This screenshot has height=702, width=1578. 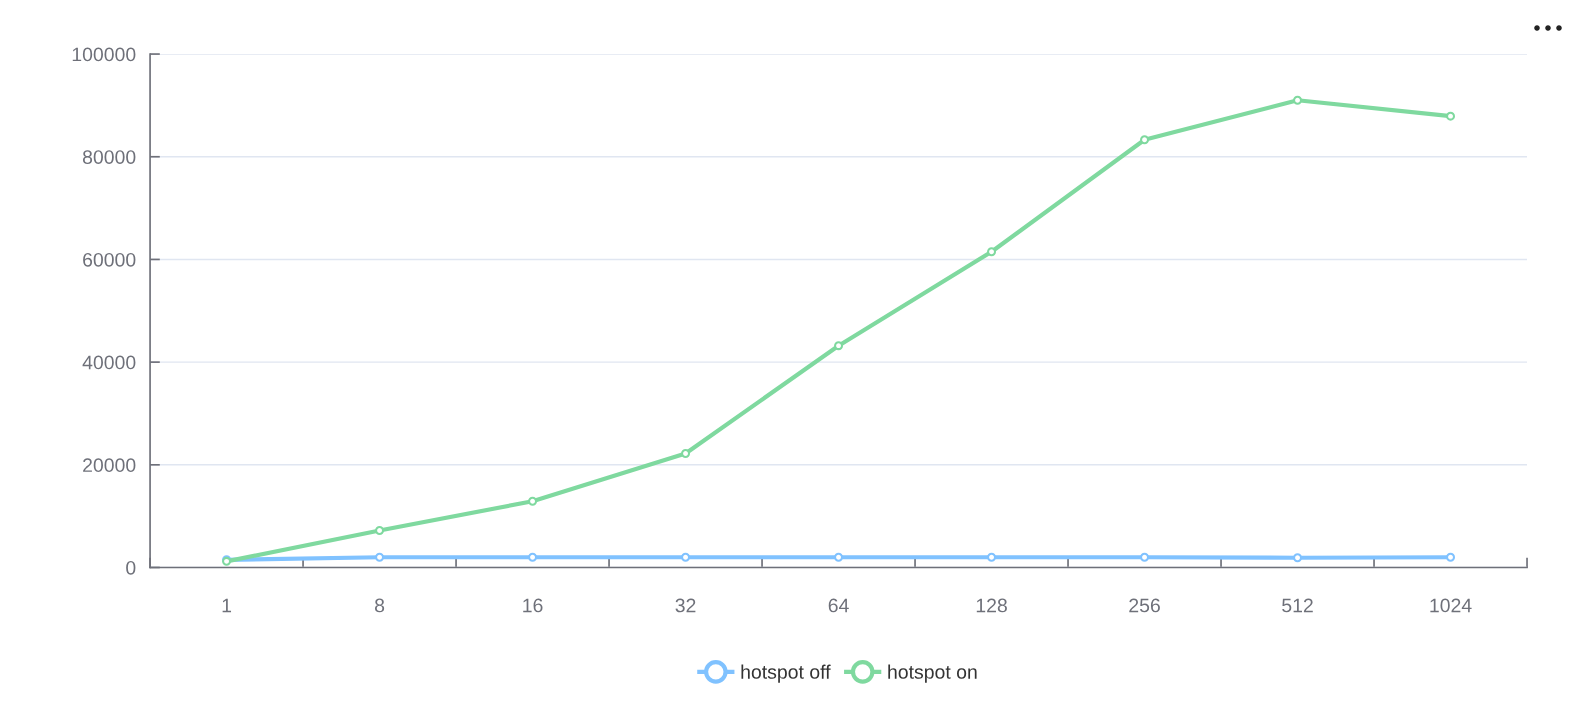 I want to click on x-tick-label: 256, so click(x=1144, y=605).